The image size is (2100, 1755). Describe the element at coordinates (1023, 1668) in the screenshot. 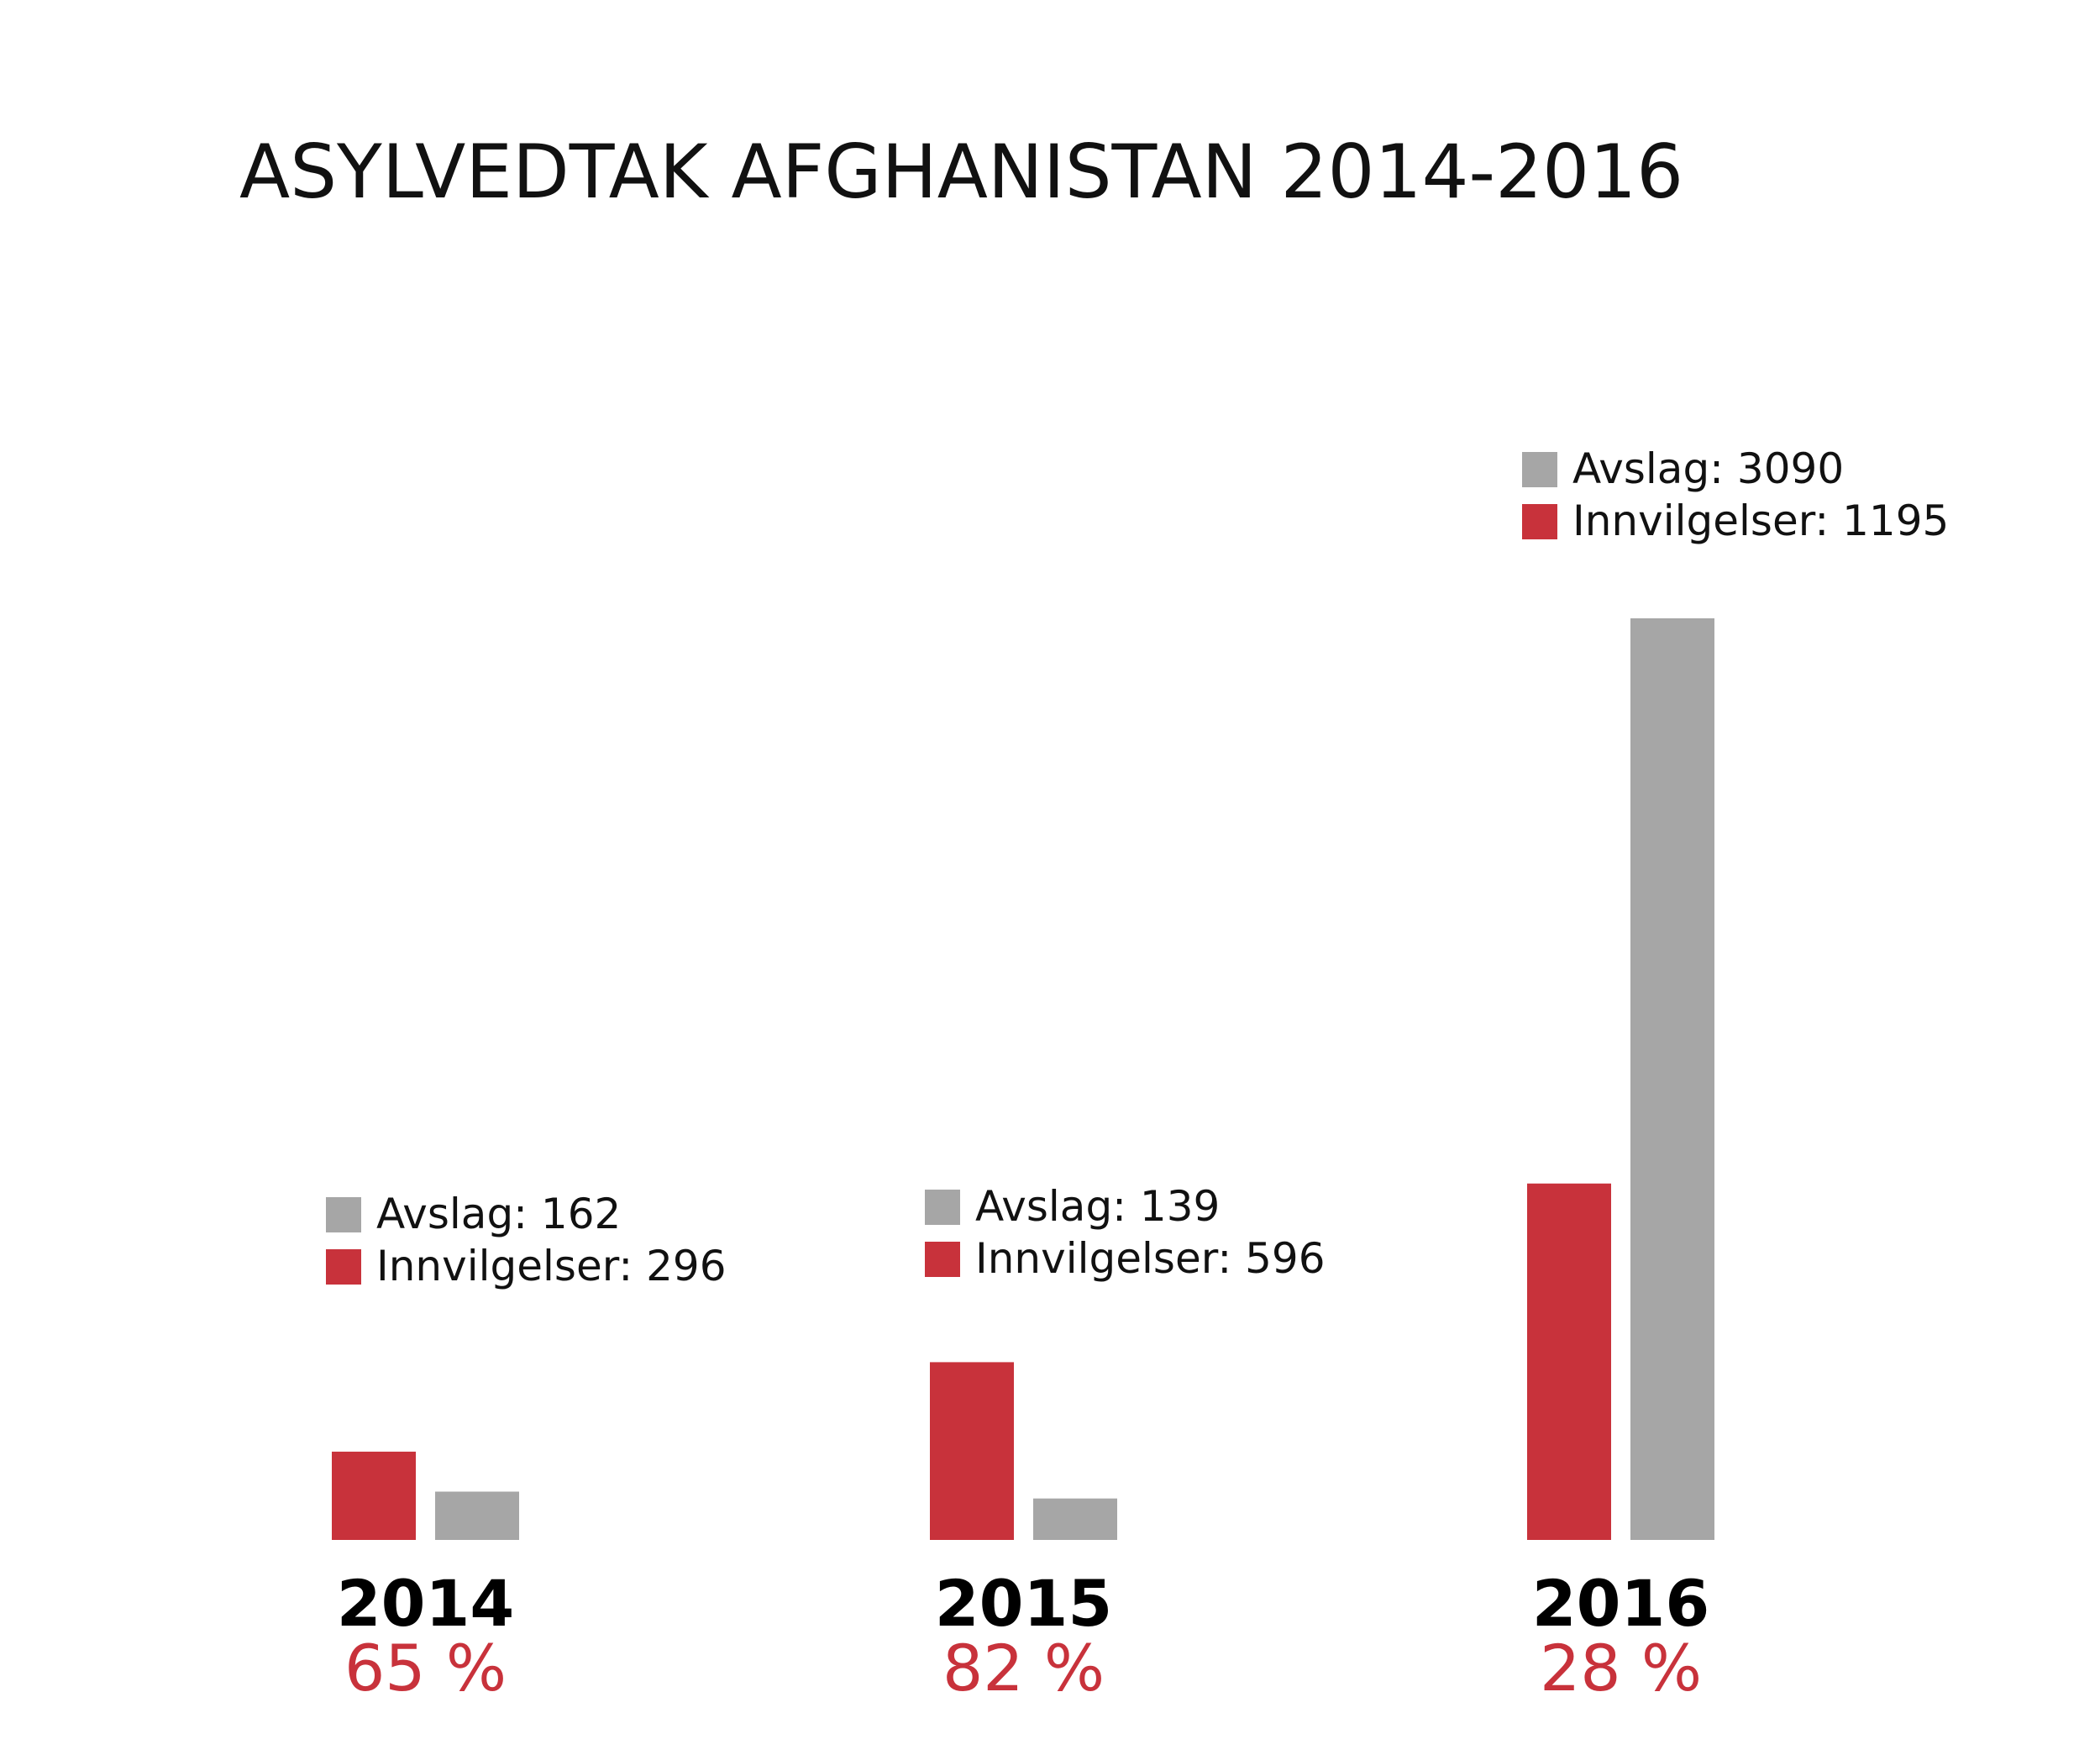

I see `percent-label-2015: 82 %` at that location.